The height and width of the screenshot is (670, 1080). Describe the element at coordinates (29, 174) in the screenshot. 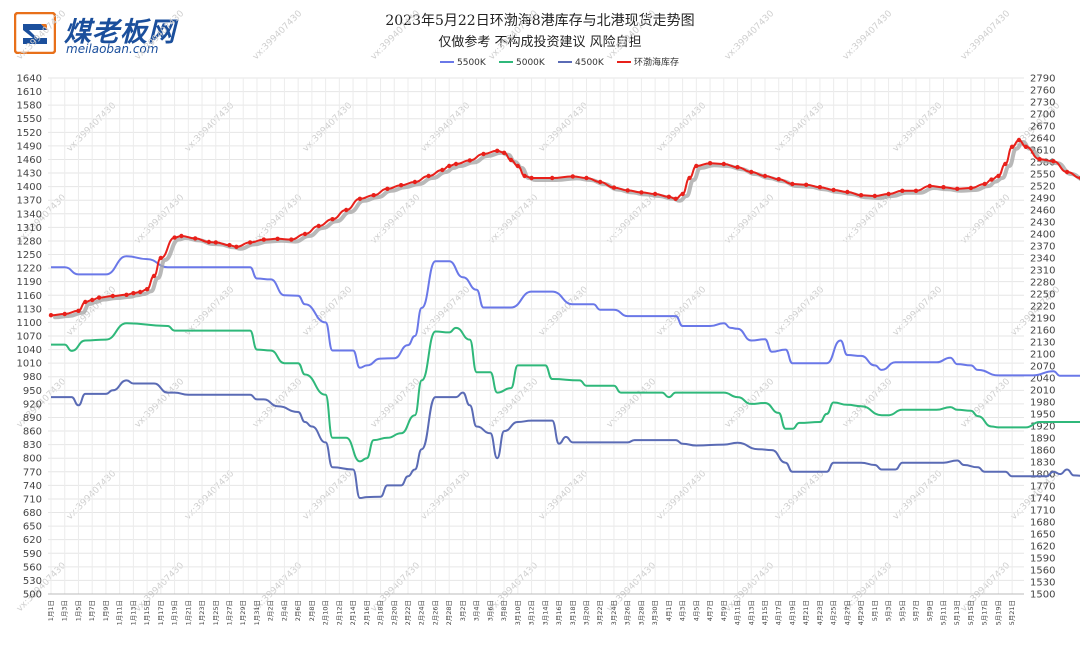

I see `y-left-tick-label: 1430` at that location.